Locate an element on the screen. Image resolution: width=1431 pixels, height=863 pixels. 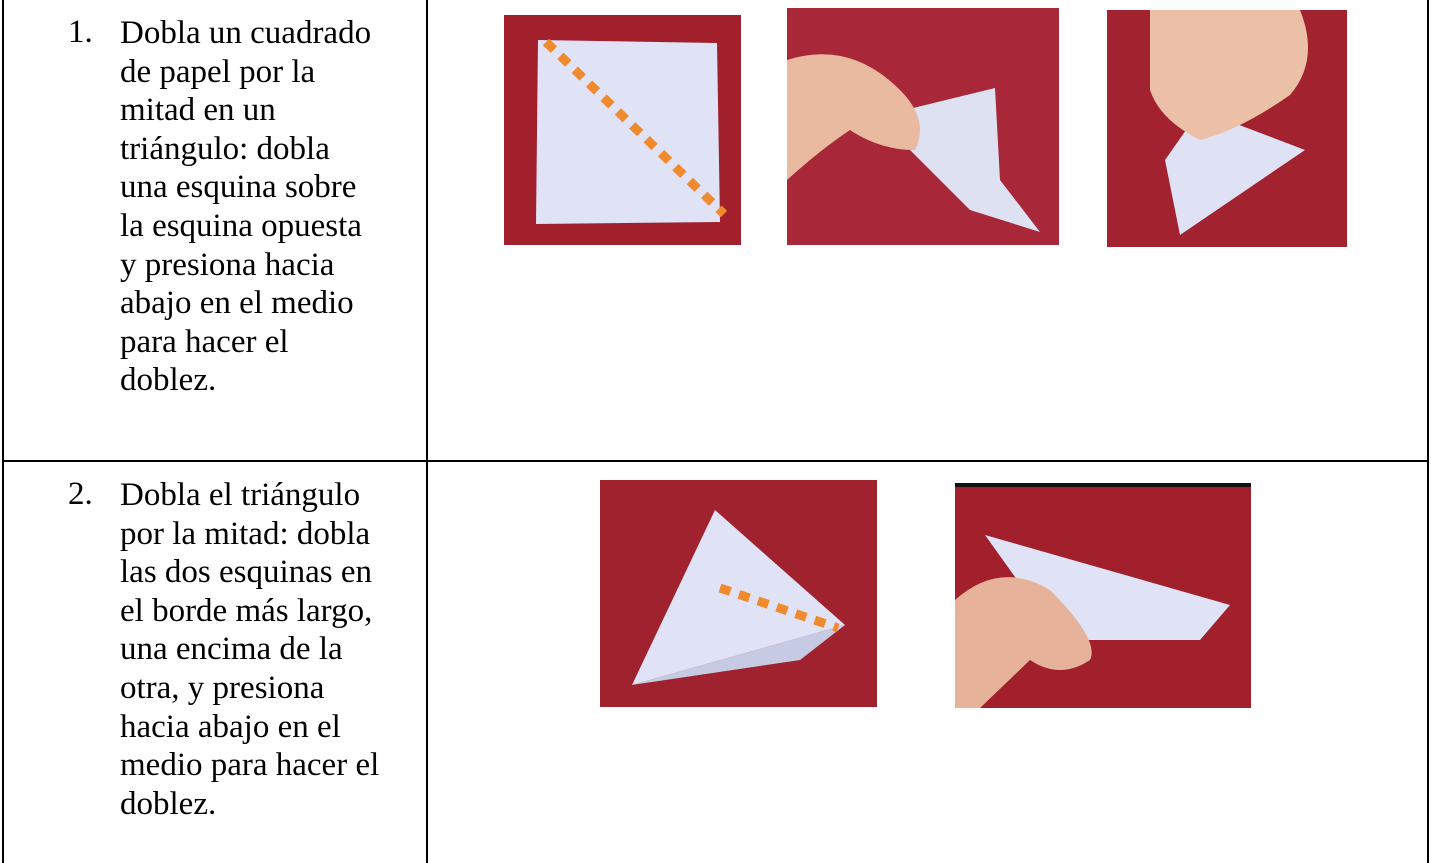
step-text-line: las dos esquinas en is located at coordinates (246, 572).